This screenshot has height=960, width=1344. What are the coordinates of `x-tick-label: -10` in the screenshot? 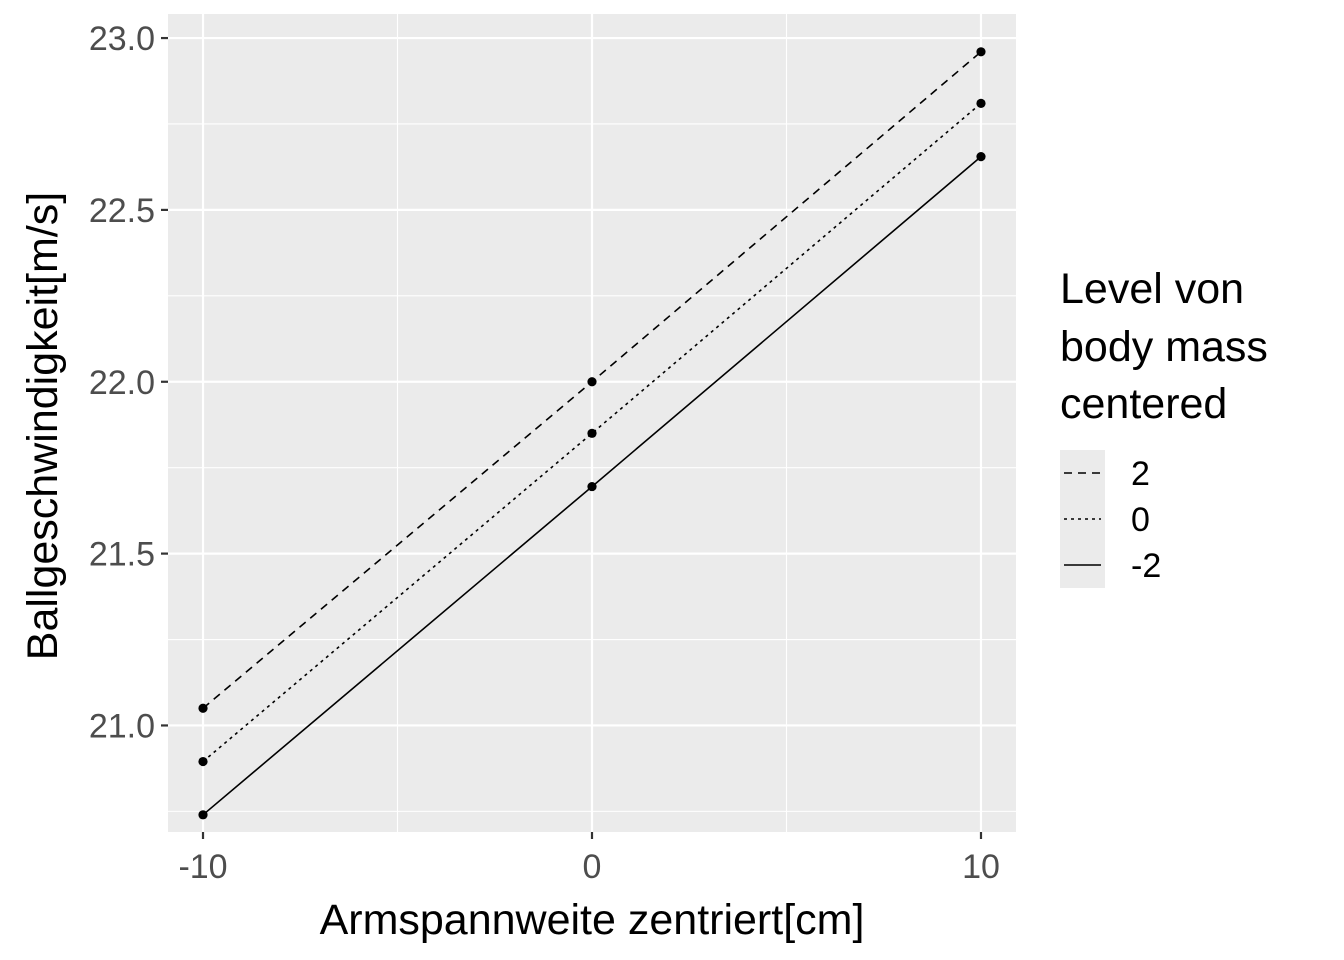 It's located at (202, 867).